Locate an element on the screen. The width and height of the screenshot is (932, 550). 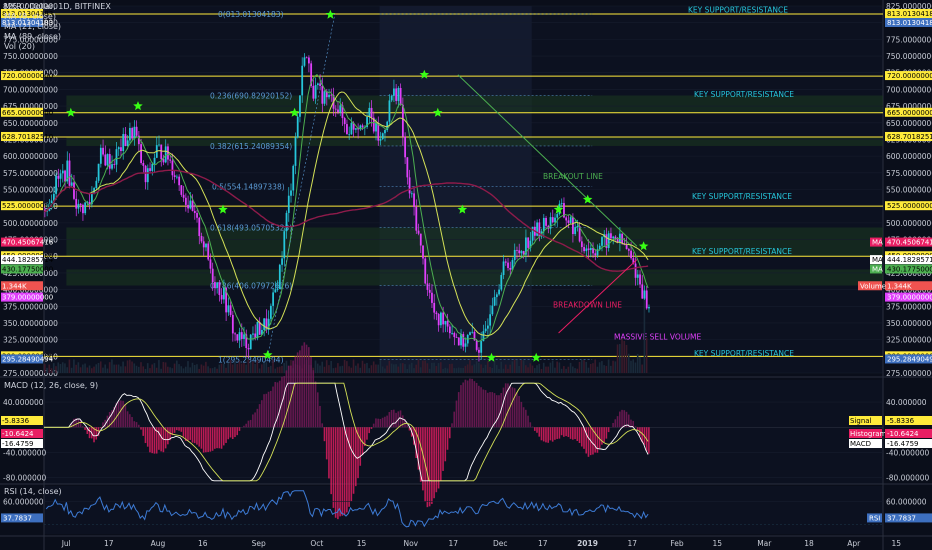
indicator-ma89: MA (89, close) is located at coordinates (33, 36).